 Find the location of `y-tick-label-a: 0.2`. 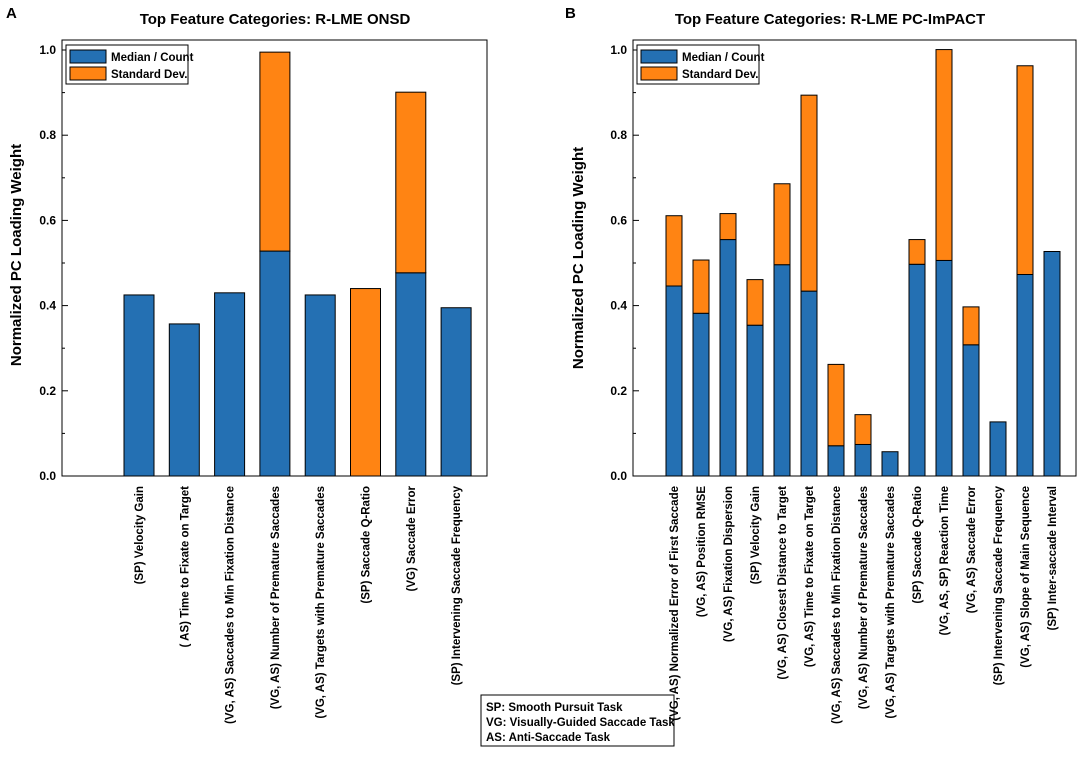

y-tick-label-a: 0.2 is located at coordinates (47, 391).